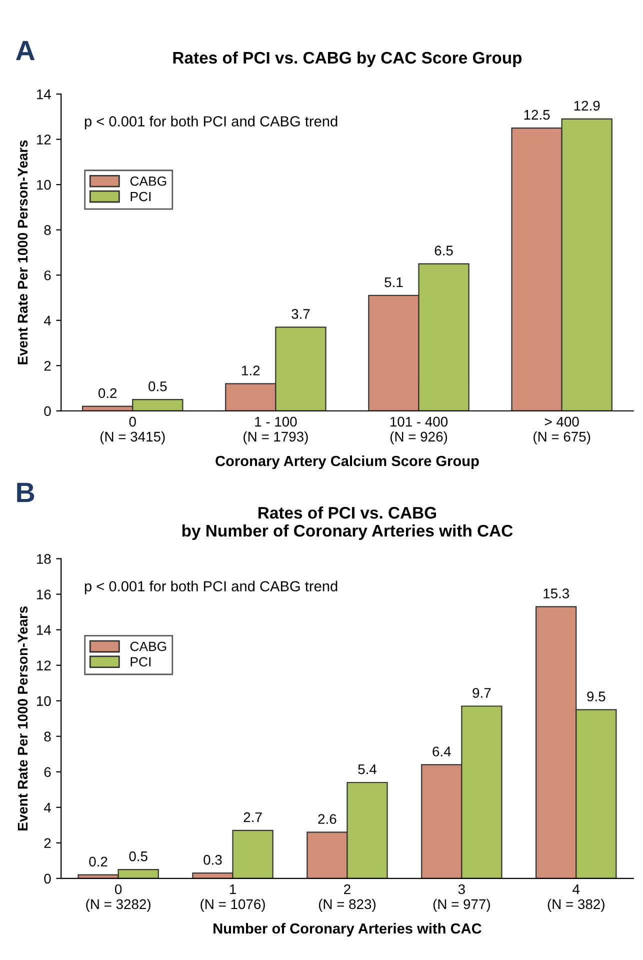  Describe the element at coordinates (587, 105) in the screenshot. I see `data-label: 12.9` at that location.